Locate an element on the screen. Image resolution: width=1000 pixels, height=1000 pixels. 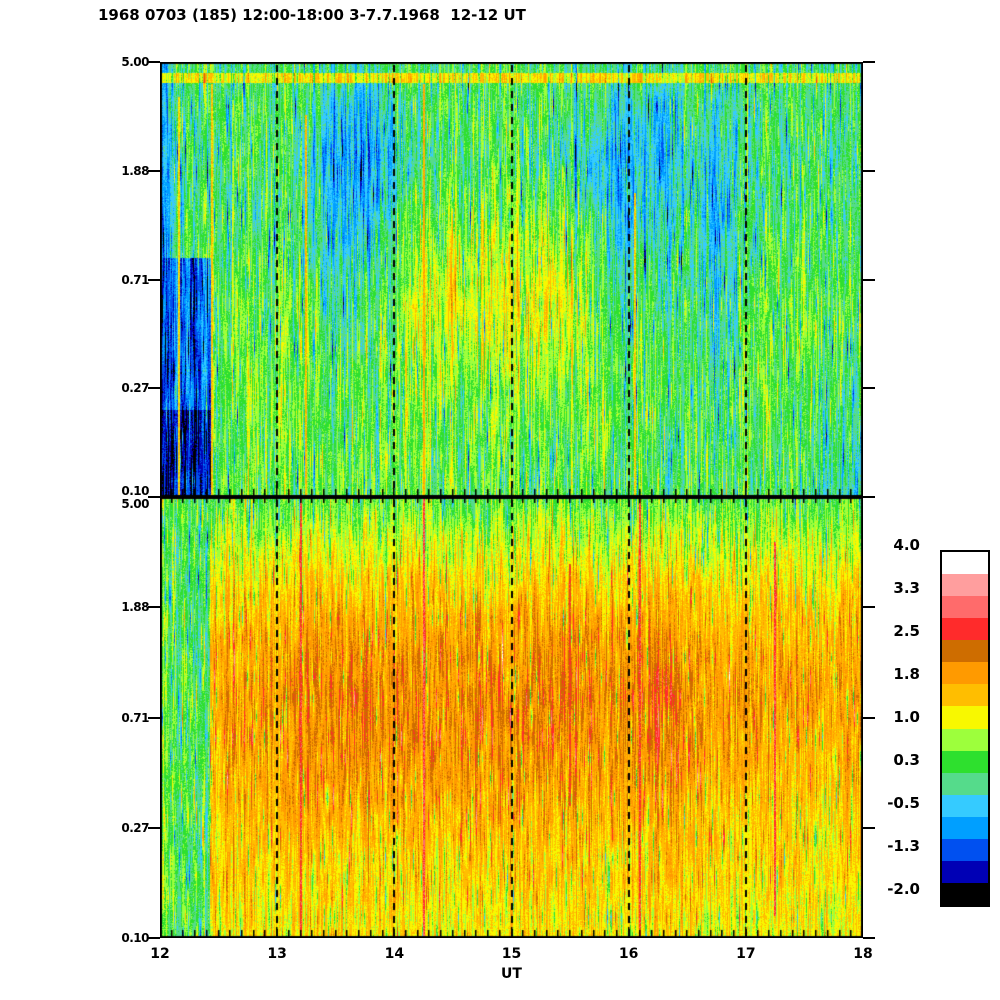
x-axis-title: UT is located at coordinates (511, 974).